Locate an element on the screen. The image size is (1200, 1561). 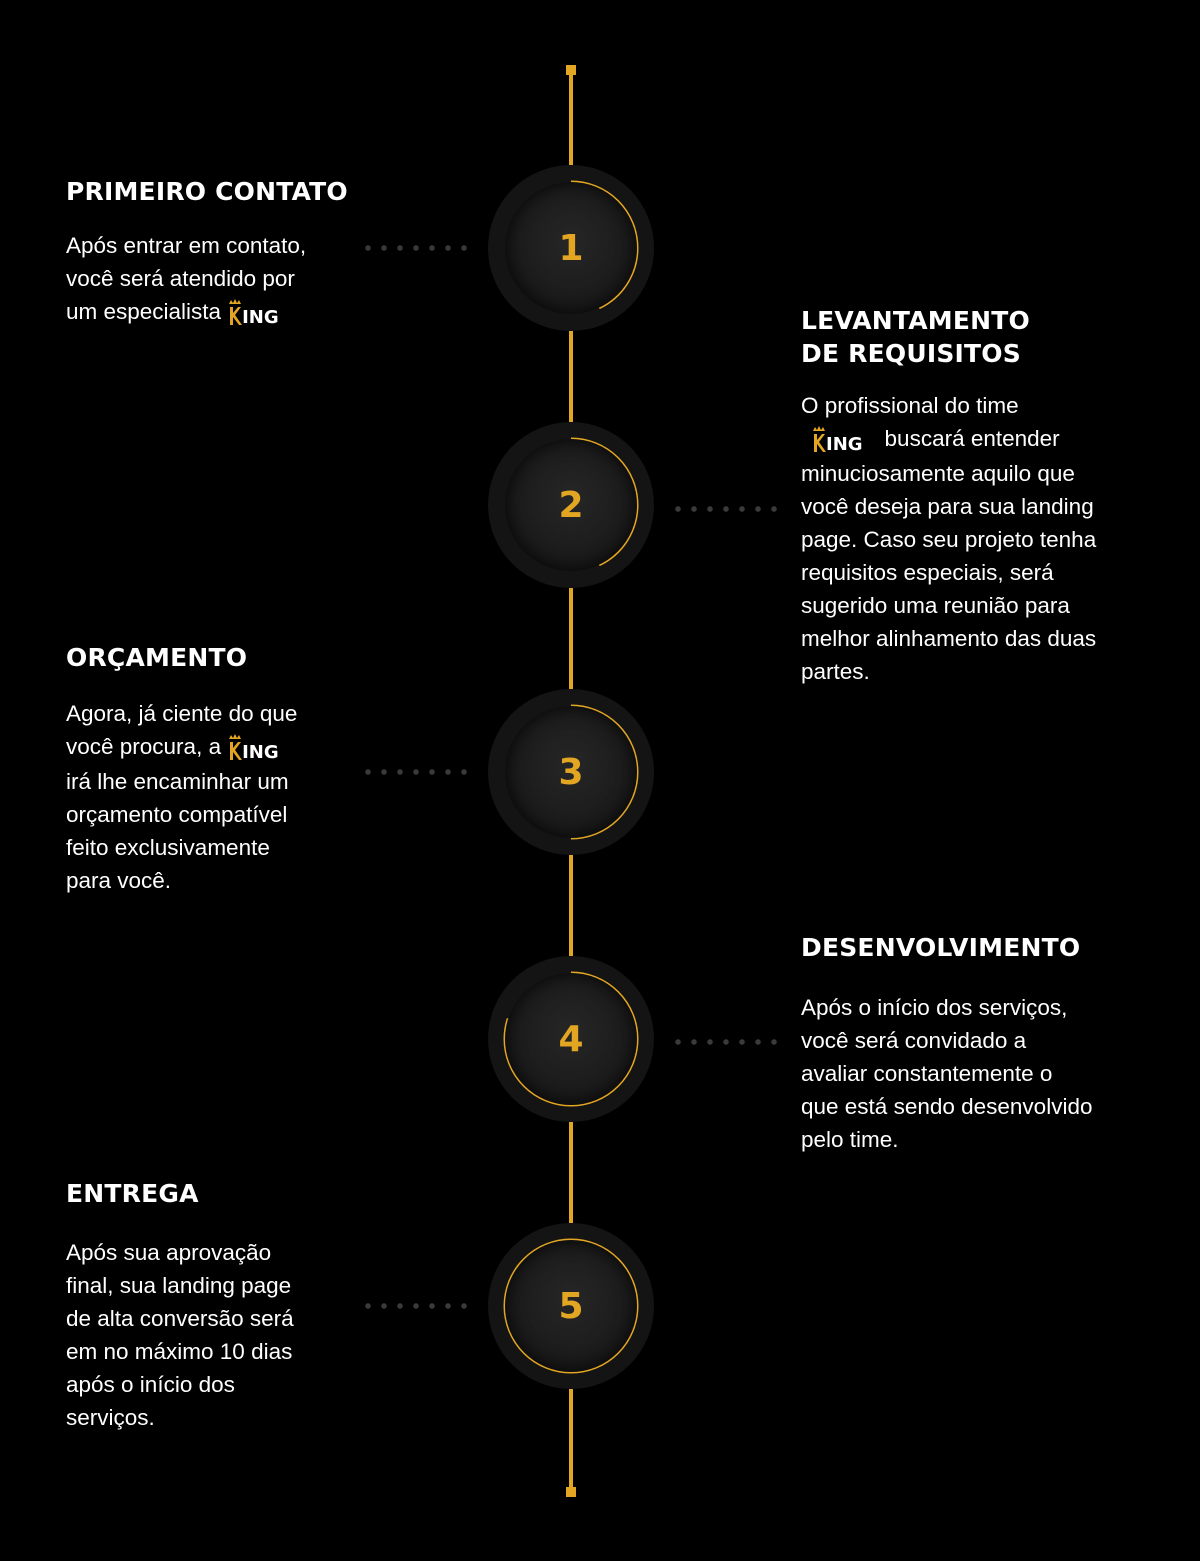
step-number: 5 is located at coordinates (571, 1306).